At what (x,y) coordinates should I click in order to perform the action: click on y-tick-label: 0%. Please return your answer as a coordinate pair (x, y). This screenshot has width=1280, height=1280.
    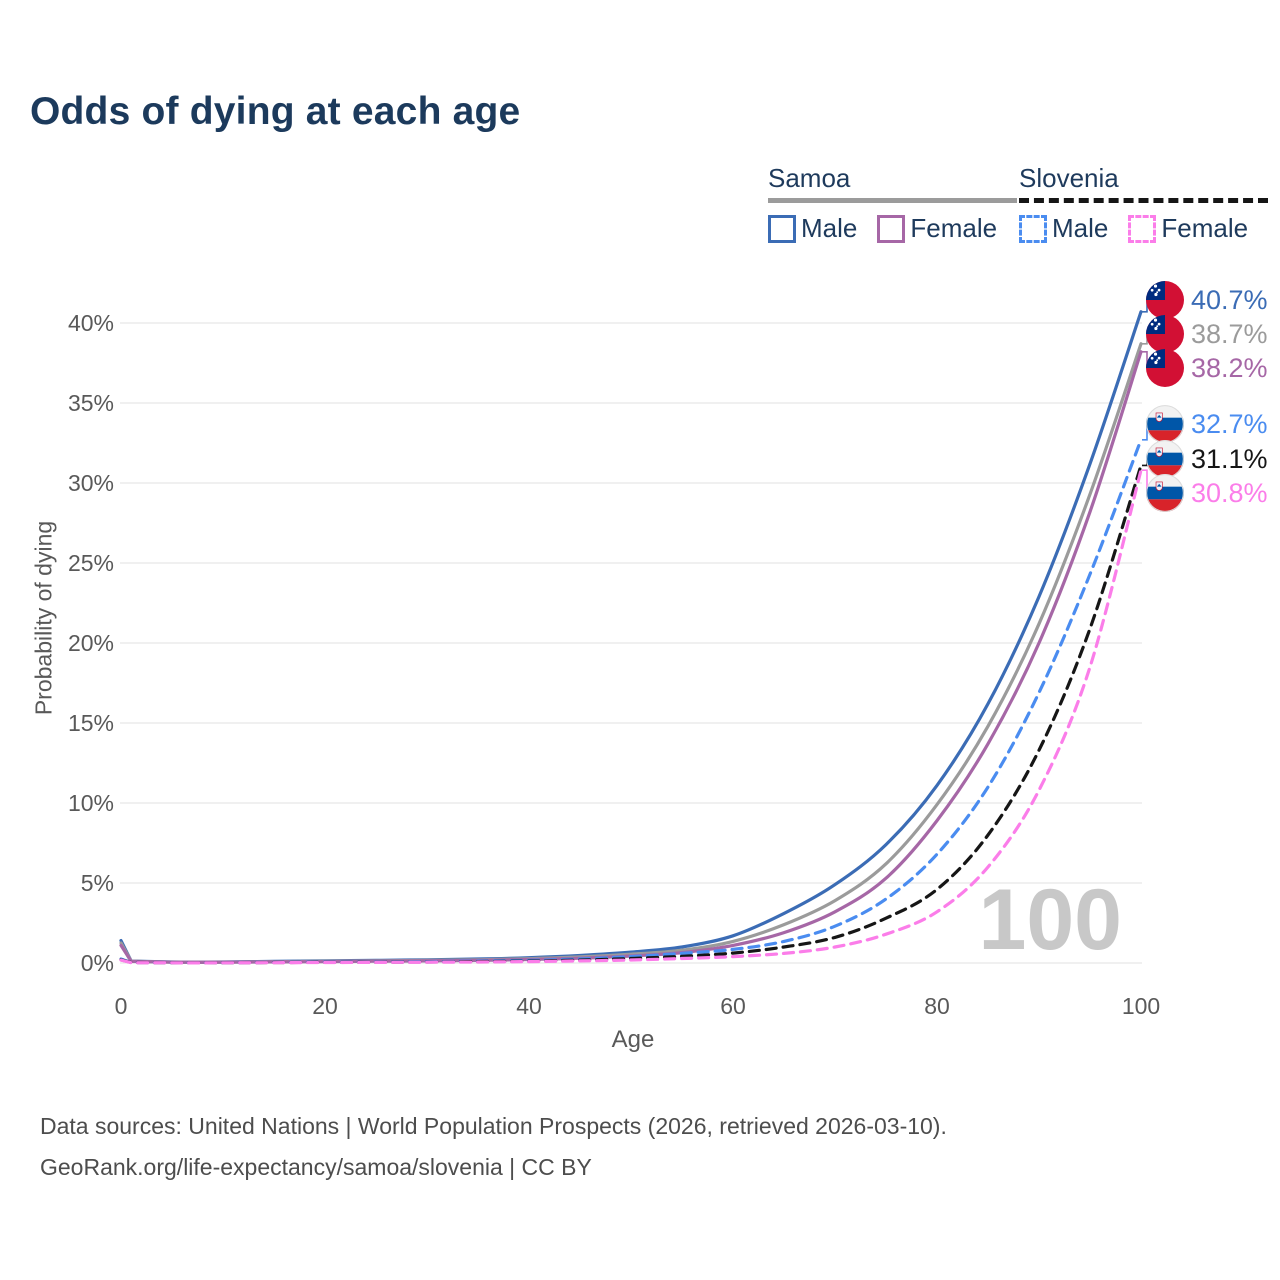
    Looking at the image, I should click on (97, 963).